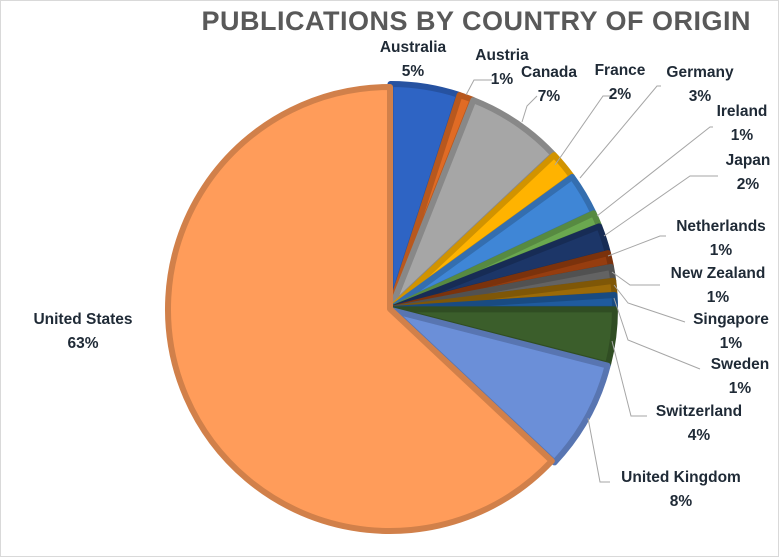 Image resolution: width=779 pixels, height=557 pixels. What do you see at coordinates (478, 87) in the screenshot?
I see `leader-line-austria` at bounding box center [478, 87].